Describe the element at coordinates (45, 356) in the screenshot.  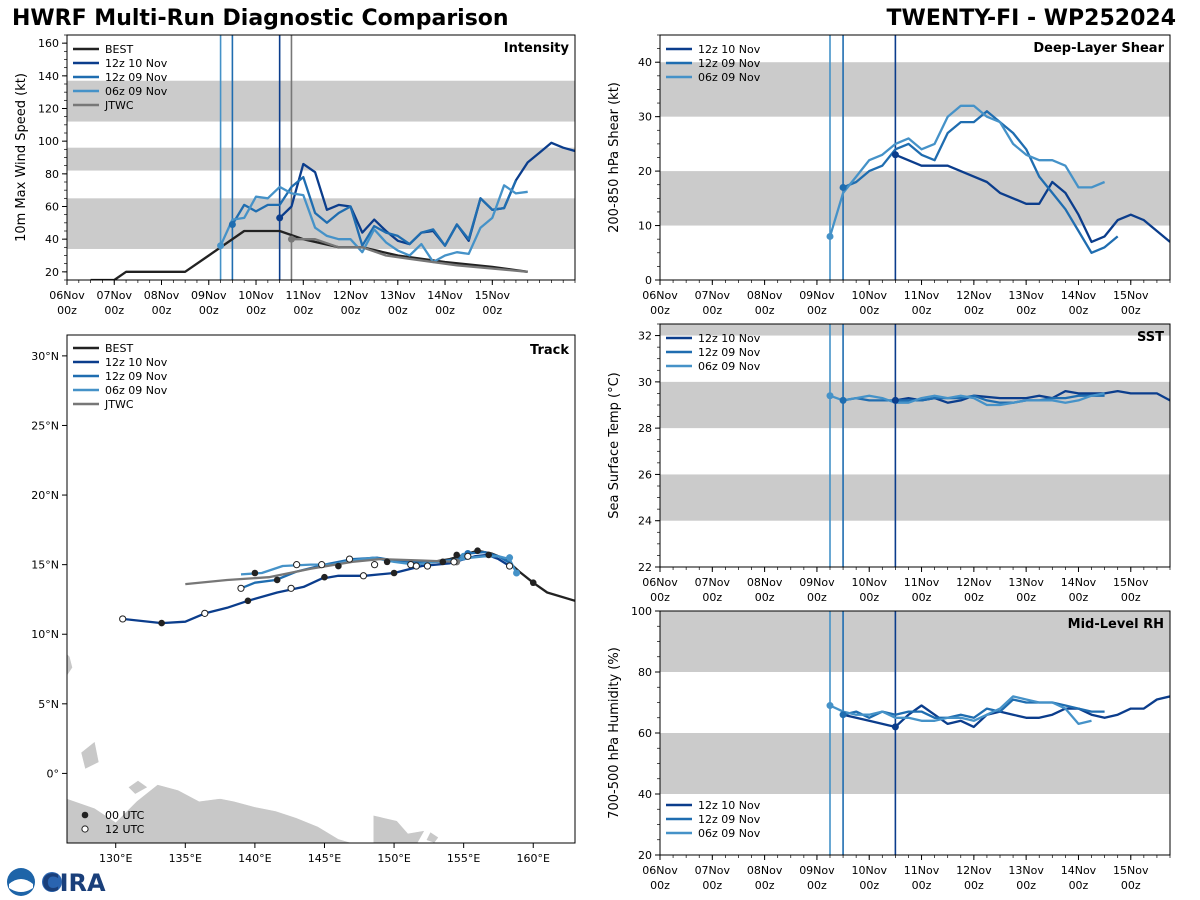
I see `track-lat-label-6: 30°N` at that location.